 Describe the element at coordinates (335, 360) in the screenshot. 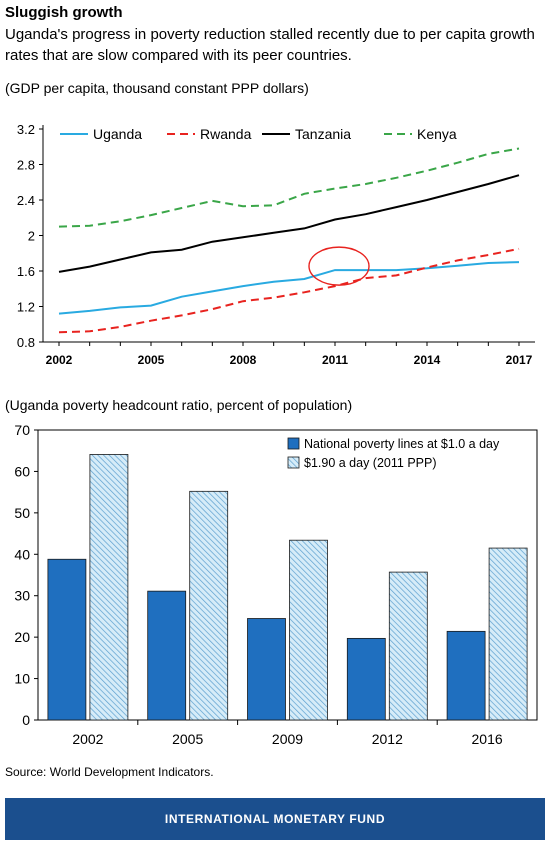

I see `x-tick-label: 2011` at that location.